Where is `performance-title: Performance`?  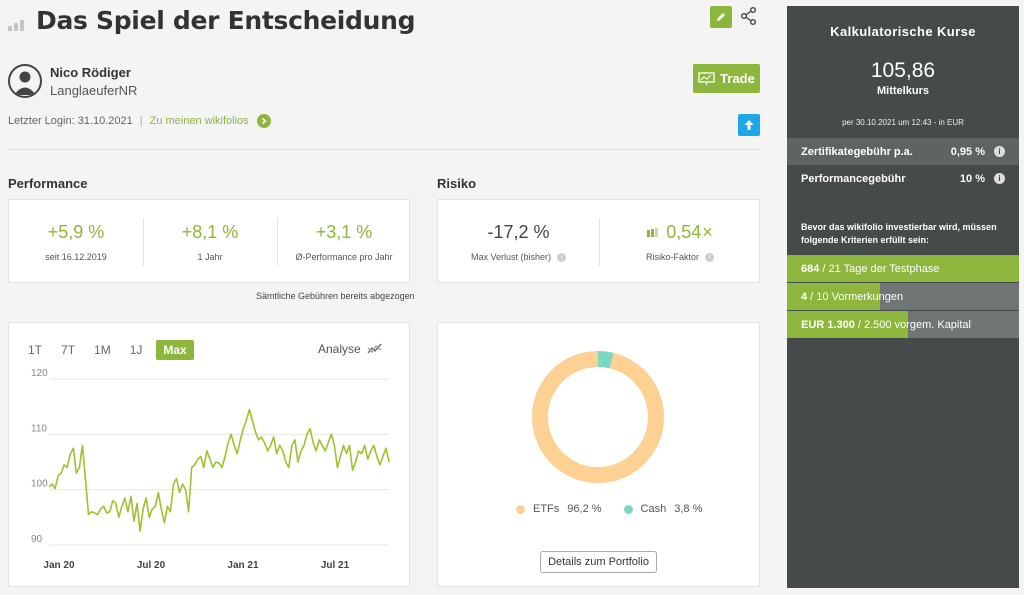
performance-title: Performance is located at coordinates (48, 183).